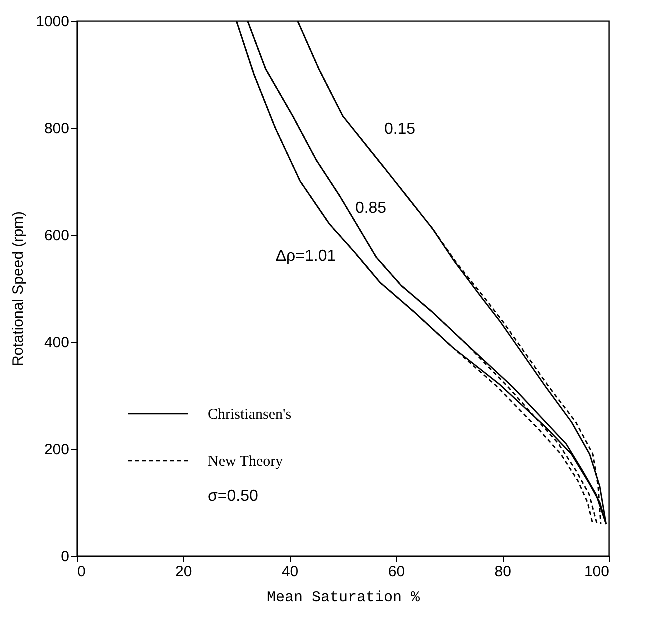 The height and width of the screenshot is (618, 649). Describe the element at coordinates (65, 557) in the screenshot. I see `y-tick-label: 0` at that location.